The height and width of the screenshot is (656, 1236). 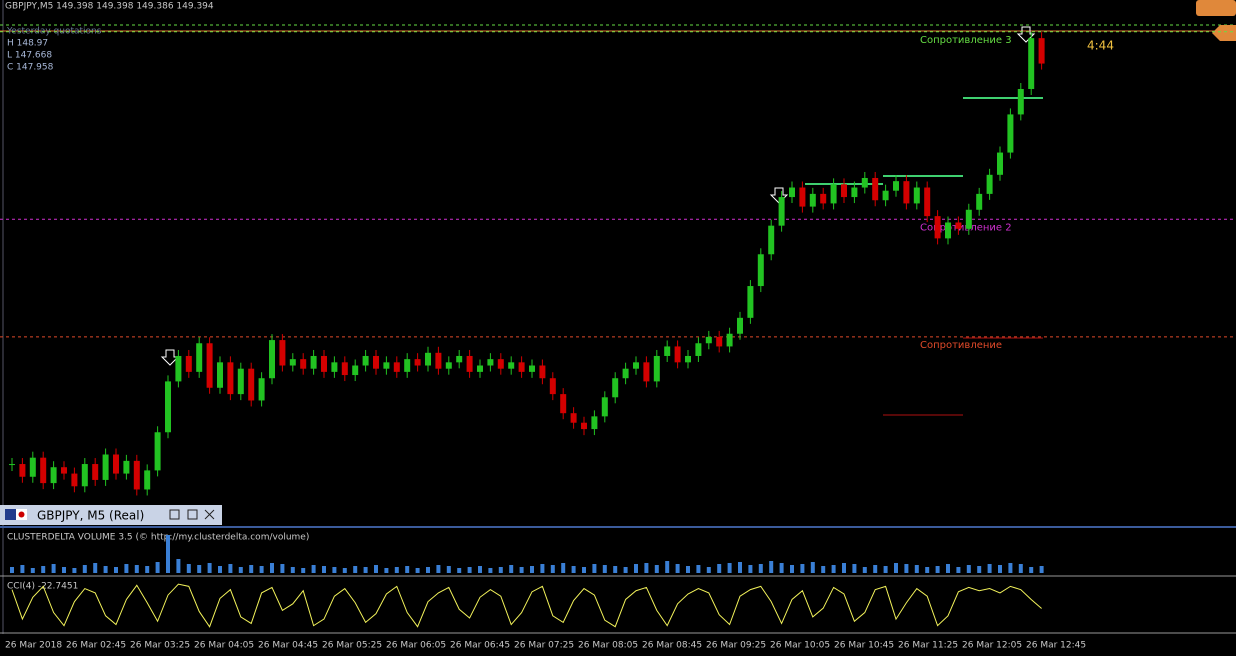 I want to click on corner-button, so click(x=1216, y=8).